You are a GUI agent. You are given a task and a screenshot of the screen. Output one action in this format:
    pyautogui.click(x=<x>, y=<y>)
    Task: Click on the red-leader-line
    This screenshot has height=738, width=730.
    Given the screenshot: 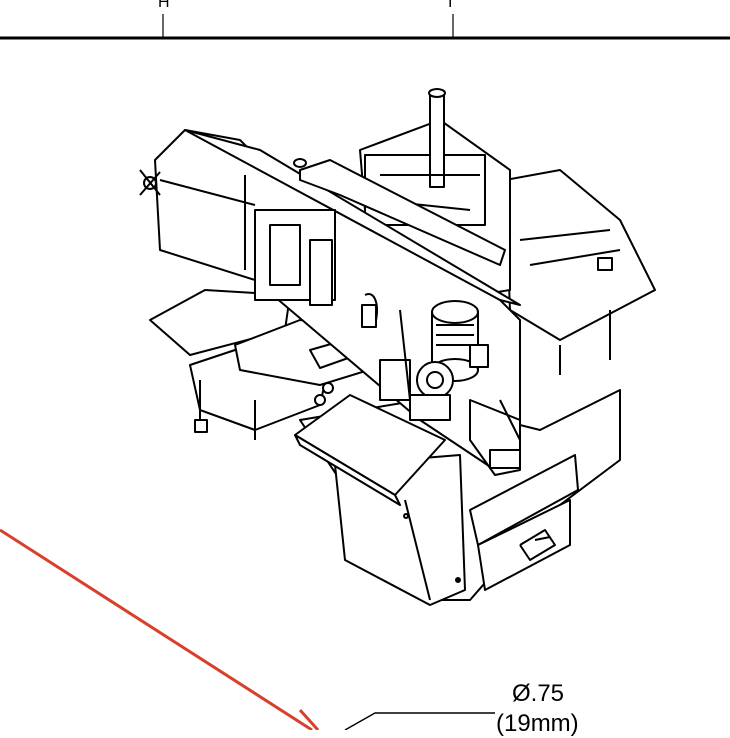 What is the action you would take?
    pyautogui.click(x=156, y=629)
    